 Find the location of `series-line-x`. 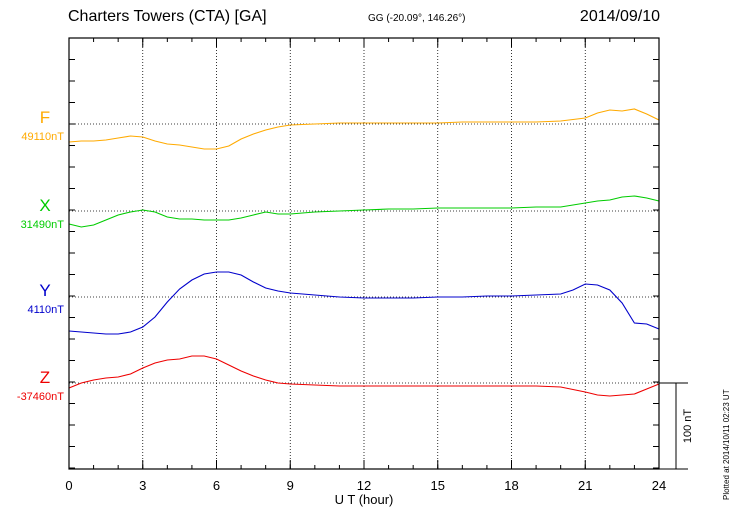

series-line-x is located at coordinates (364, 211).